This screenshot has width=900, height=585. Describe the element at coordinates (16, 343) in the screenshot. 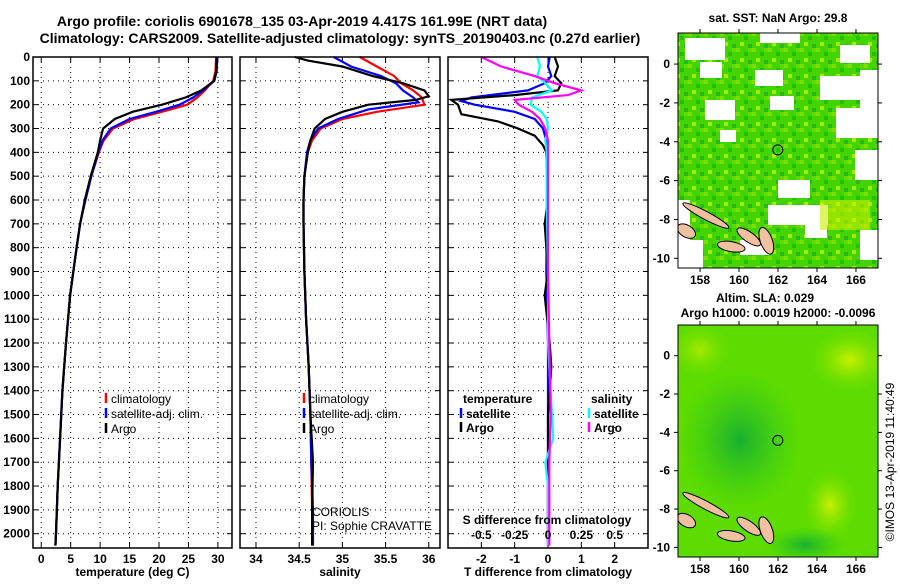

I see `y-tick-label: 1200` at that location.